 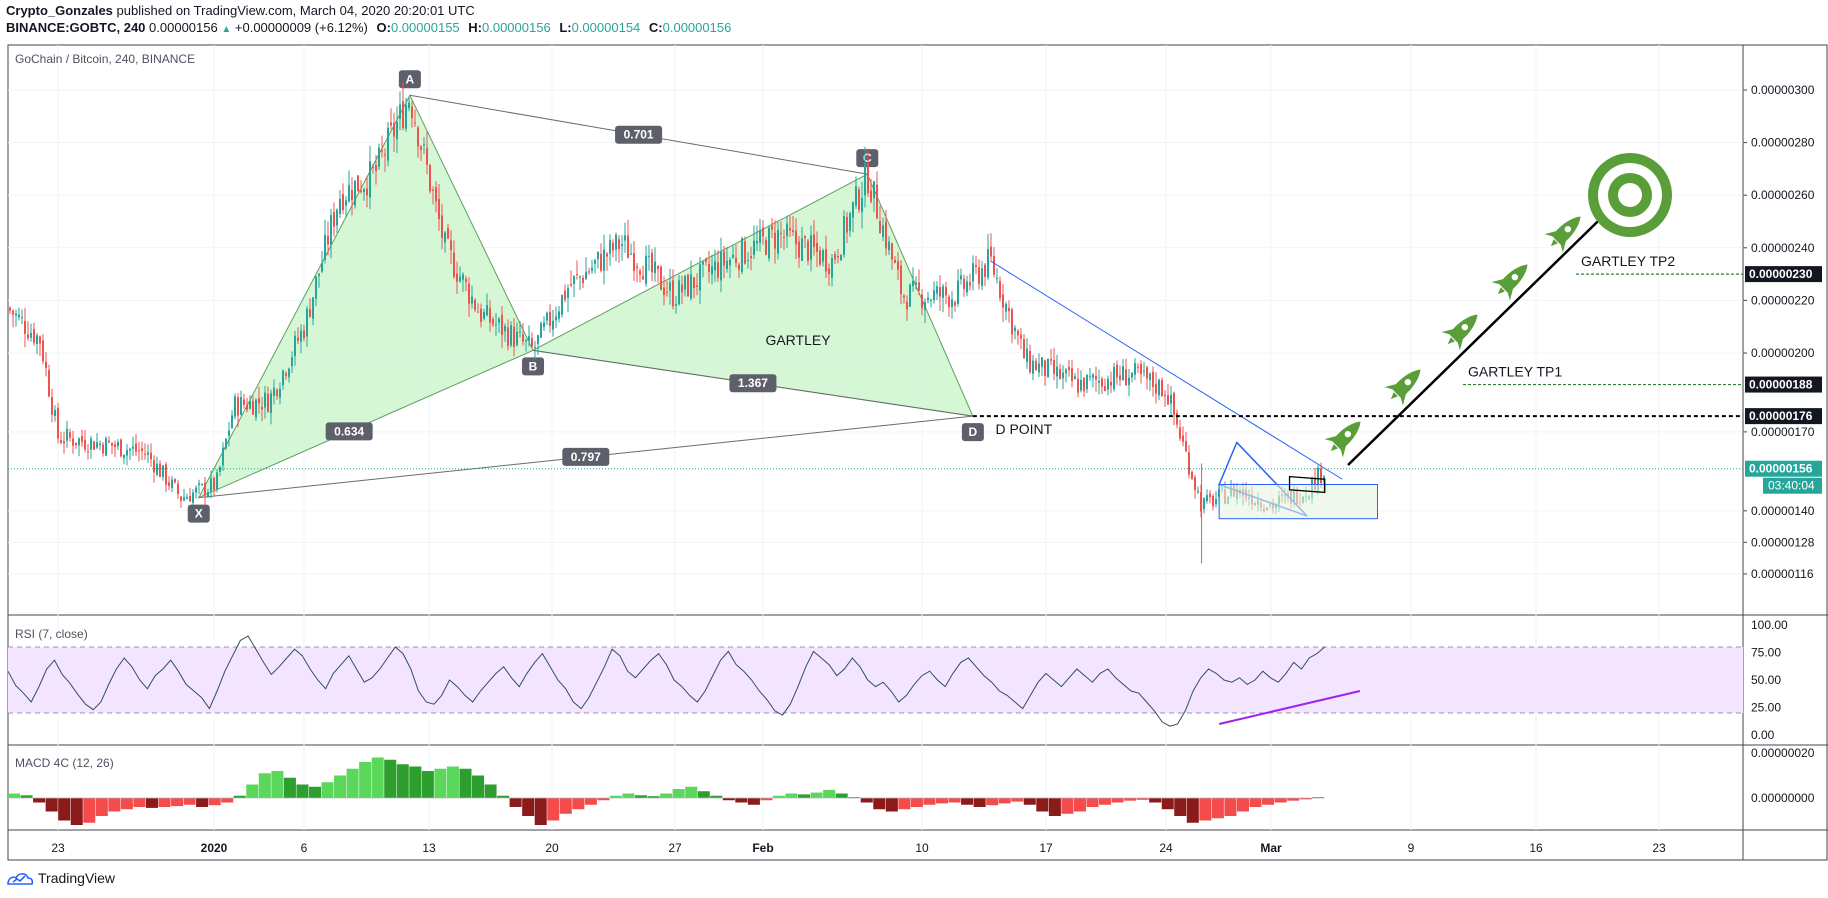 I want to click on rsi-line, so click(x=666, y=681).